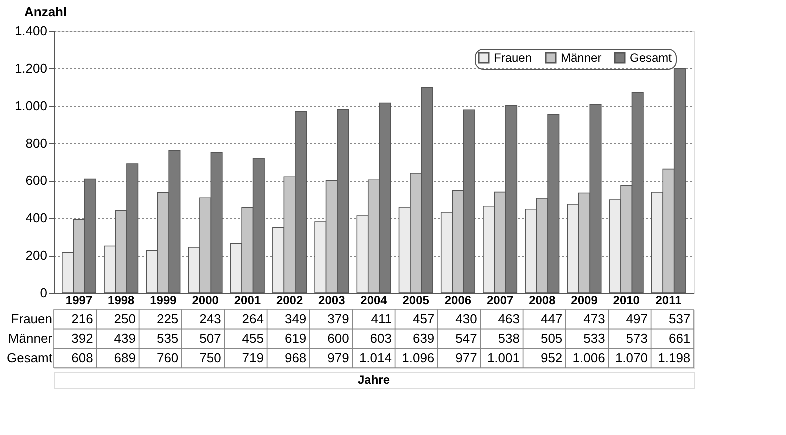 Image resolution: width=786 pixels, height=435 pixels. I want to click on legend-label: Frauen, so click(513, 58).